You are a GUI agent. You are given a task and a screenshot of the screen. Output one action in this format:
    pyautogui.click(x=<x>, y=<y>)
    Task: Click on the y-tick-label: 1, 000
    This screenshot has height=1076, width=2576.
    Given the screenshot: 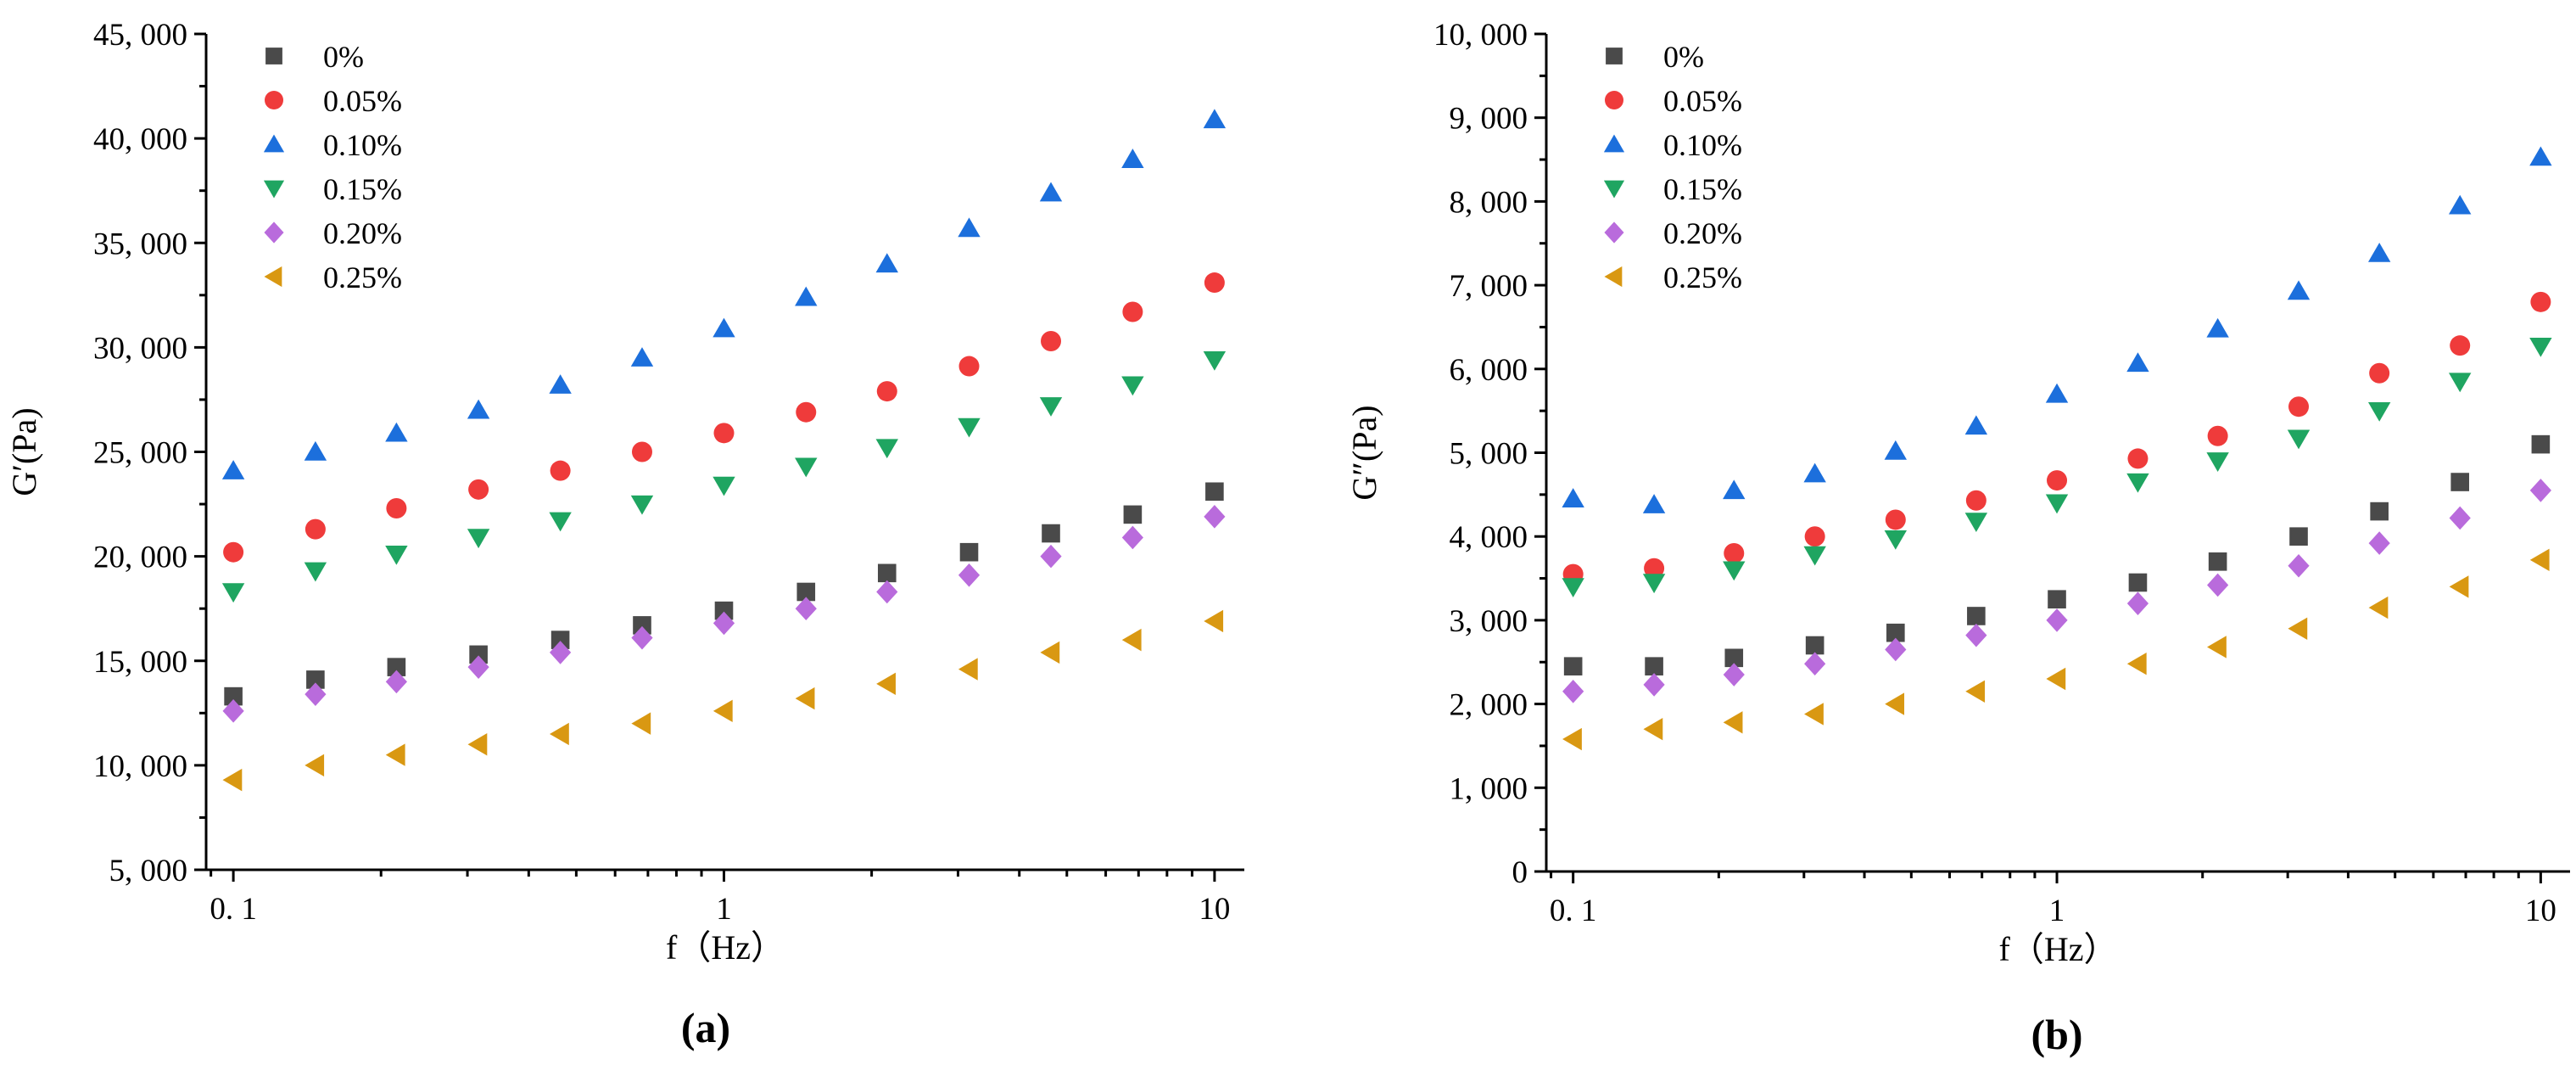 What is the action you would take?
    pyautogui.click(x=1489, y=788)
    